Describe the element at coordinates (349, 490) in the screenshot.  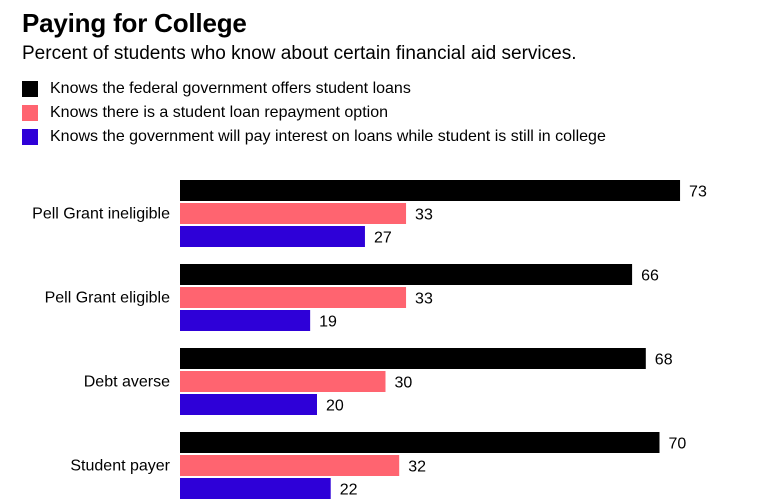
I see `value-label-student-payer-interest-paid: 22` at that location.